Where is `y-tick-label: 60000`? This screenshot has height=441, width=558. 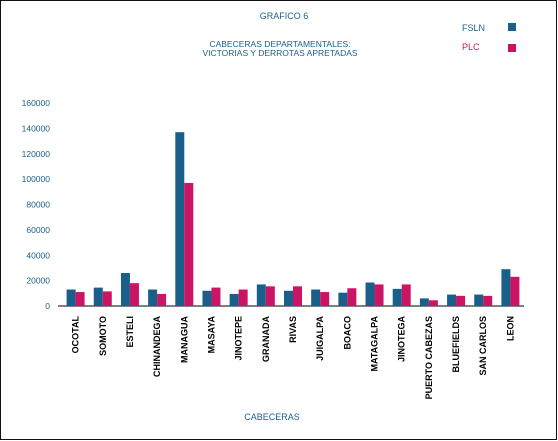
y-tick-label: 60000 is located at coordinates (38, 230).